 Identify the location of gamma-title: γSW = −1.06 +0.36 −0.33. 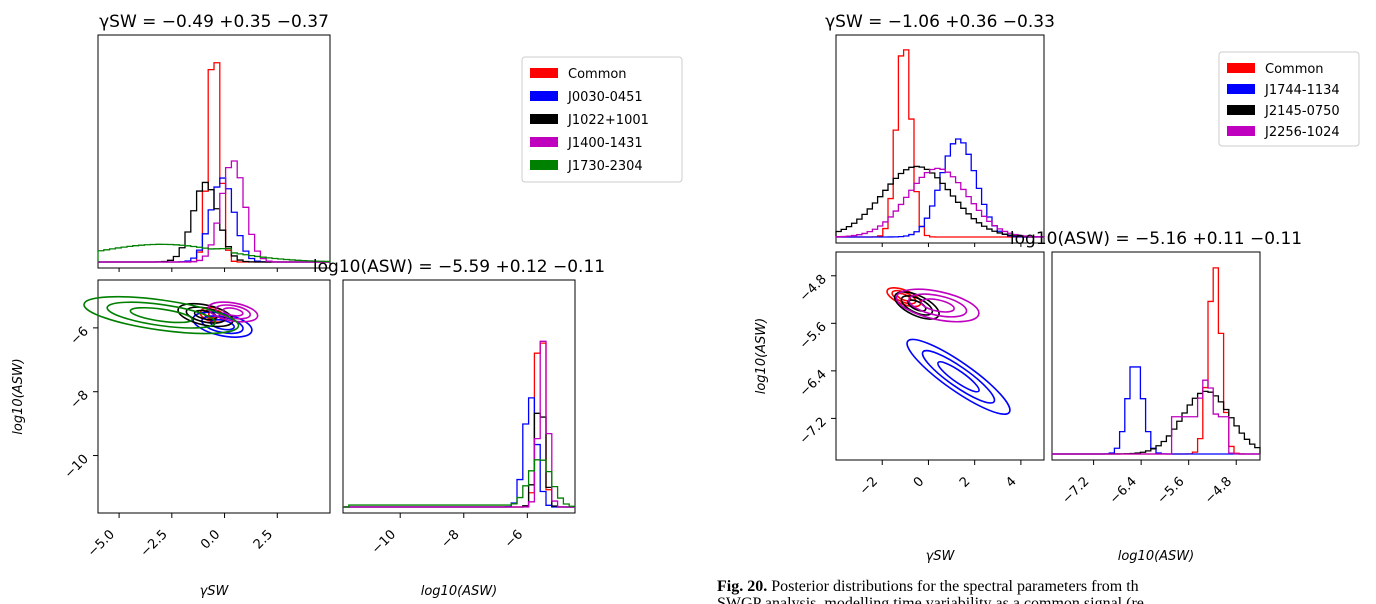
(940, 22).